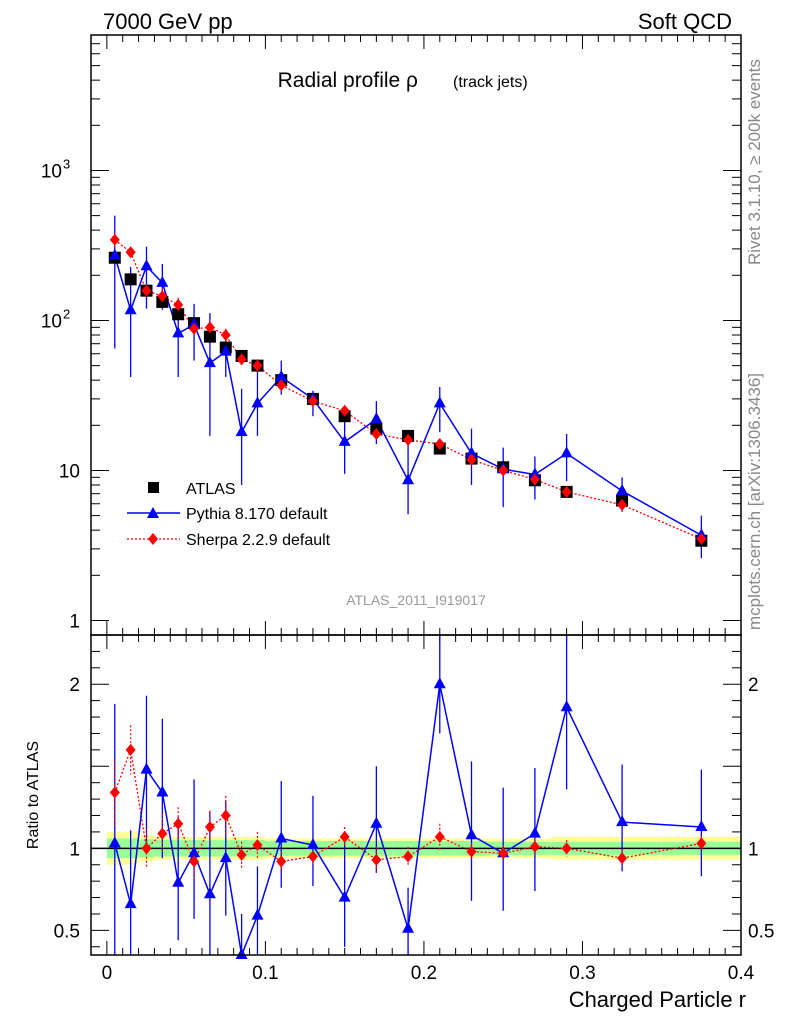 Image resolution: width=786 pixels, height=1024 pixels. Describe the element at coordinates (74, 849) in the screenshot. I see `ratio-y-tick-label: 1` at that location.